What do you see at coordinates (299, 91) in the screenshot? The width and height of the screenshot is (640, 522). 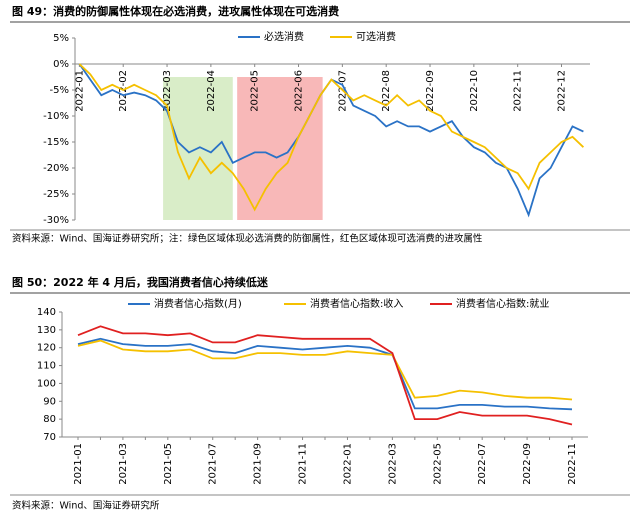 I see `x-tick-label: 2022-06` at bounding box center [299, 91].